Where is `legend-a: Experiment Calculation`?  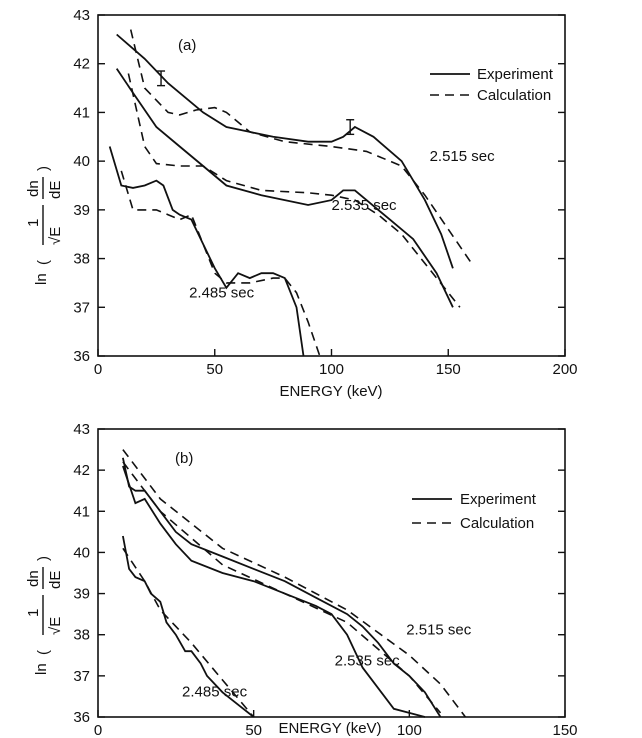 legend-a: Experiment Calculation is located at coordinates (492, 85).